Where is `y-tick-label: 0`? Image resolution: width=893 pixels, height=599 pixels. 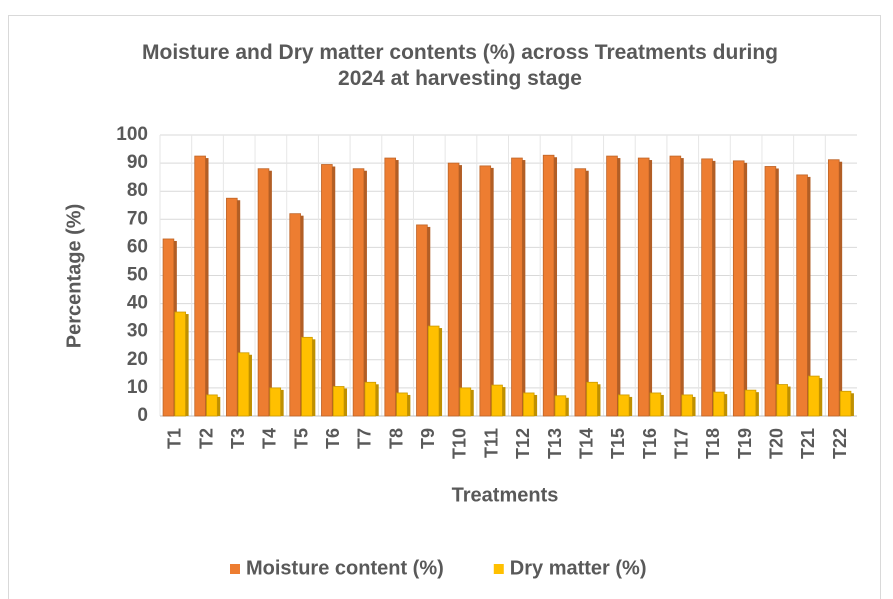
y-tick-label: 0 is located at coordinates (142, 415).